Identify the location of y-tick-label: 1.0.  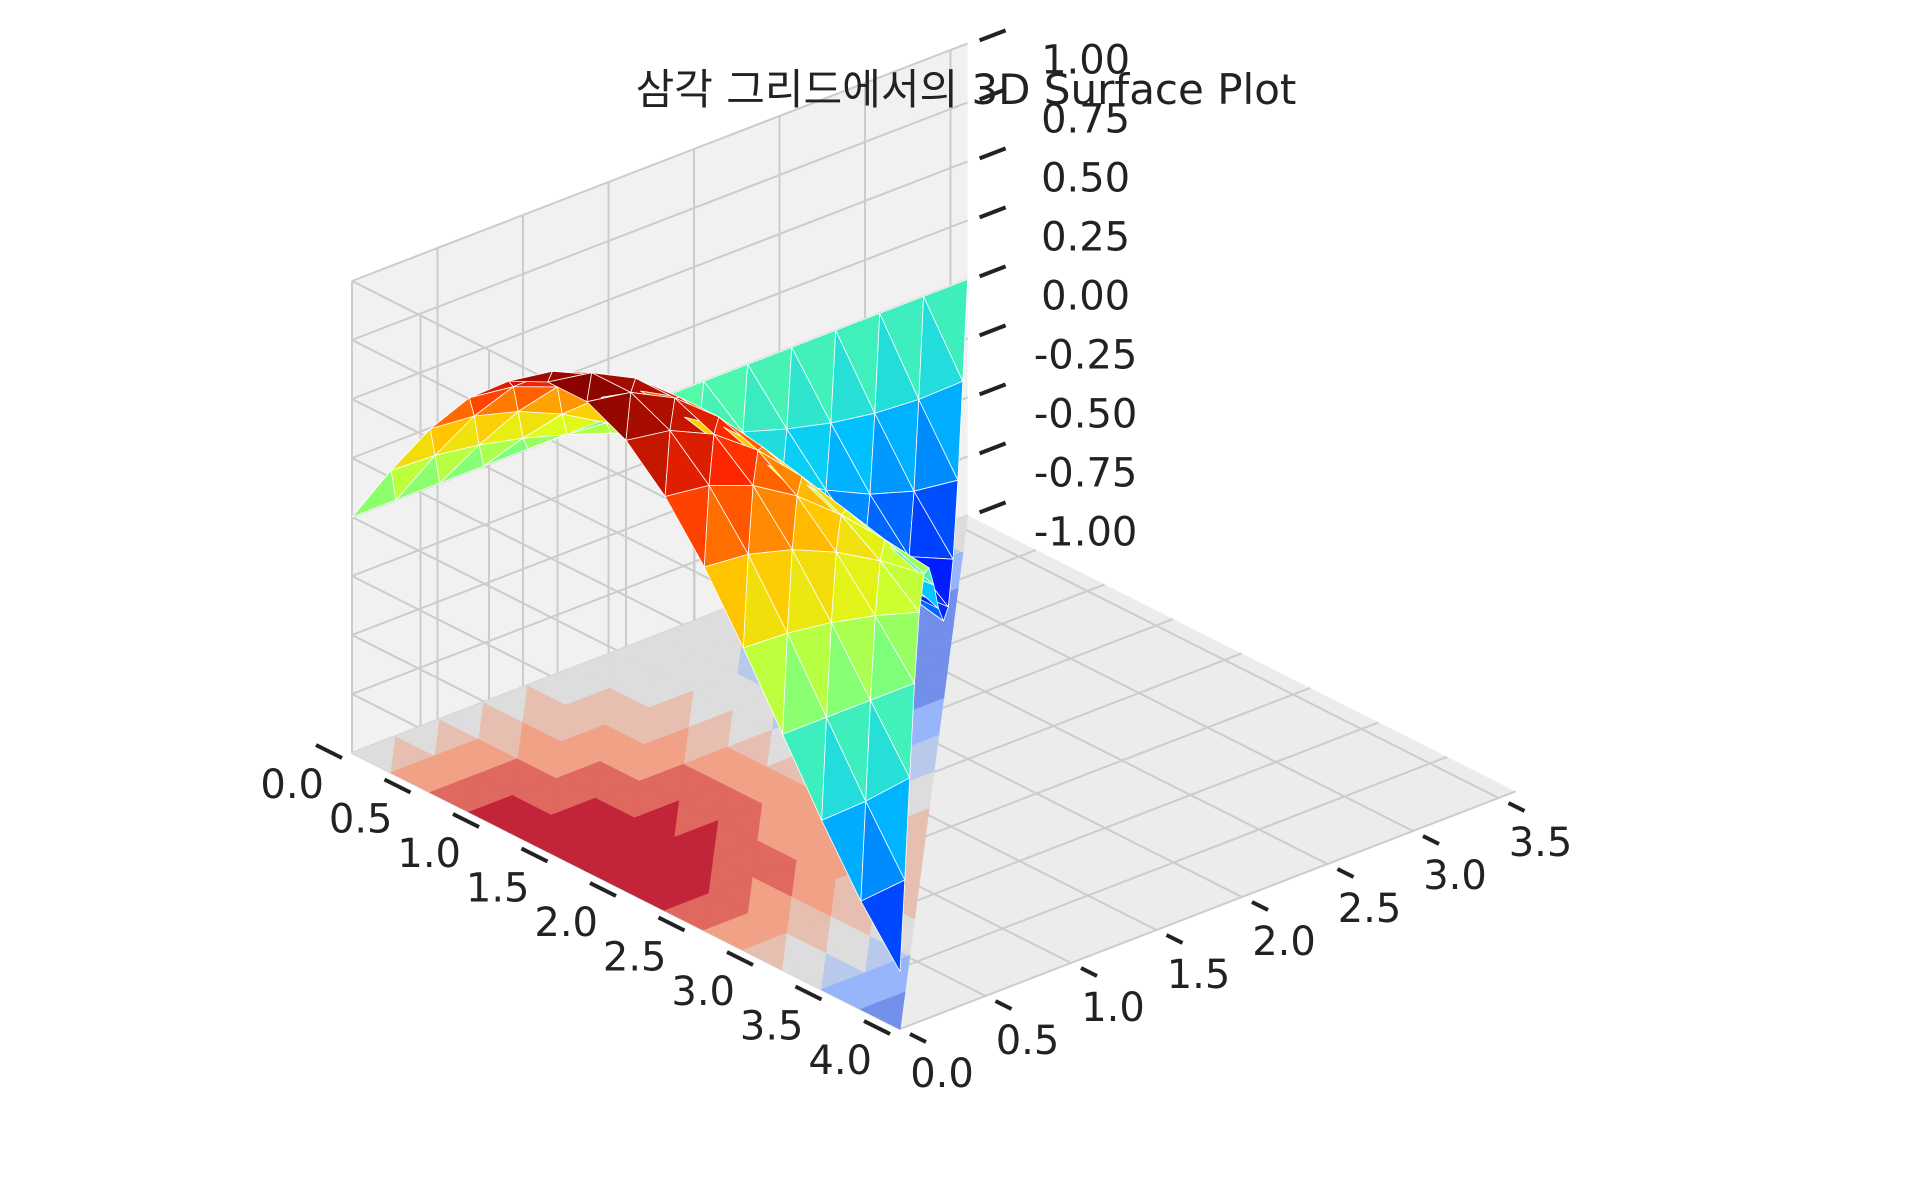
(1113, 1008).